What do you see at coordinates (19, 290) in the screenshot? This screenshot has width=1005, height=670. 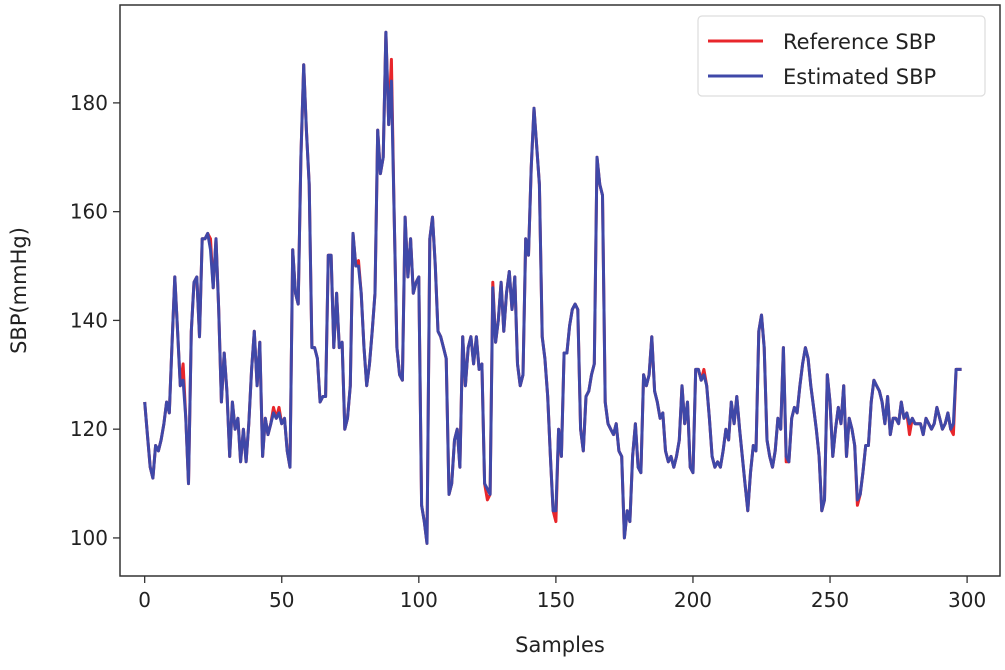 I see `y-axis-label: SBP(mmHg)` at bounding box center [19, 290].